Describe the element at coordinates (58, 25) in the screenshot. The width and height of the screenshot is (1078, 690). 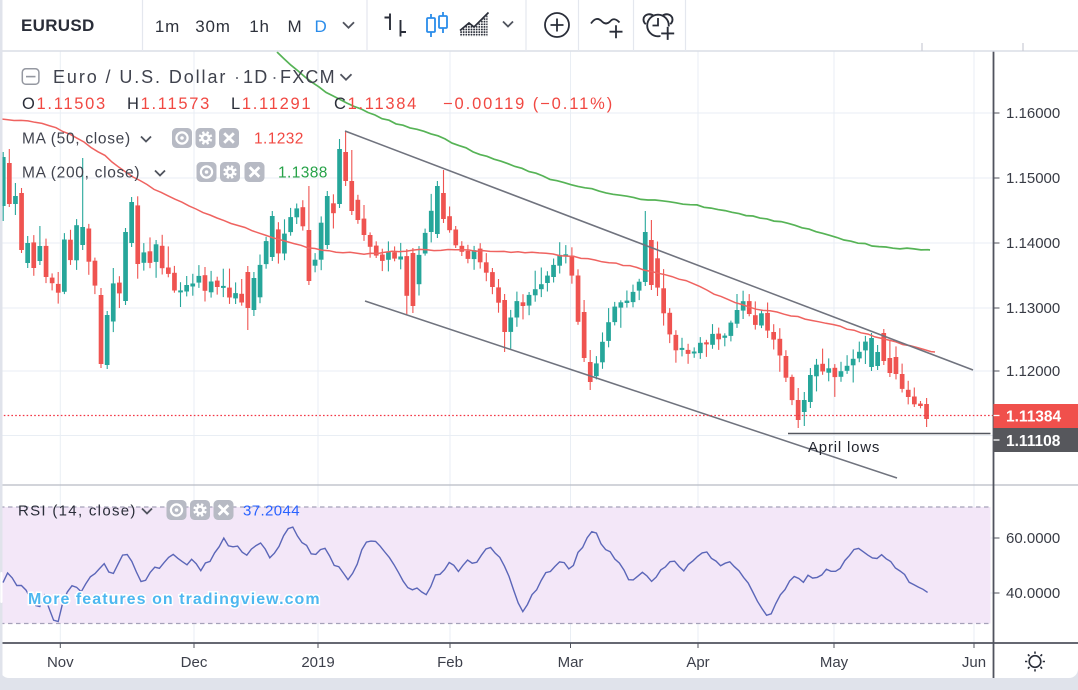
I see `svg-text: EURUSD` at that location.